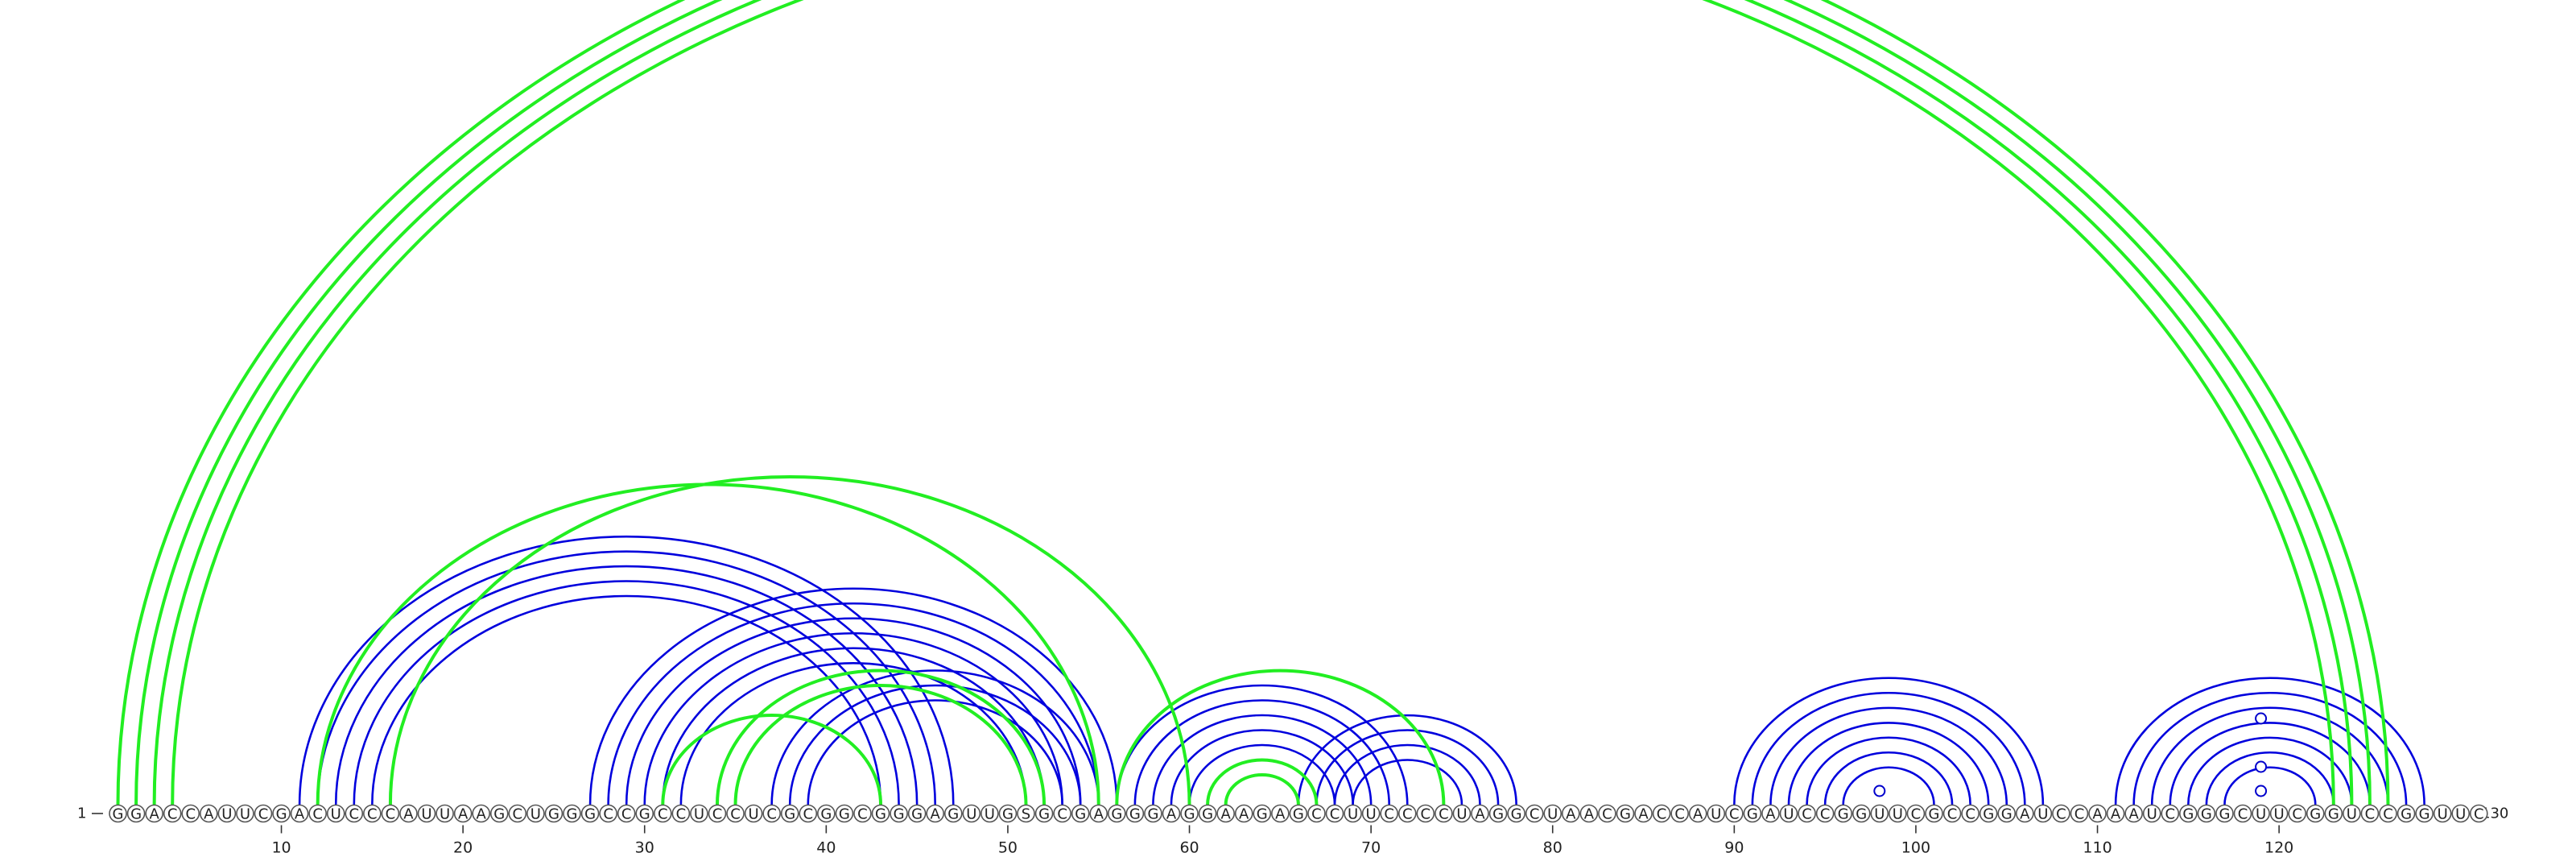  Describe the element at coordinates (2070, 754) in the screenshot. I see `marker-layer` at that location.